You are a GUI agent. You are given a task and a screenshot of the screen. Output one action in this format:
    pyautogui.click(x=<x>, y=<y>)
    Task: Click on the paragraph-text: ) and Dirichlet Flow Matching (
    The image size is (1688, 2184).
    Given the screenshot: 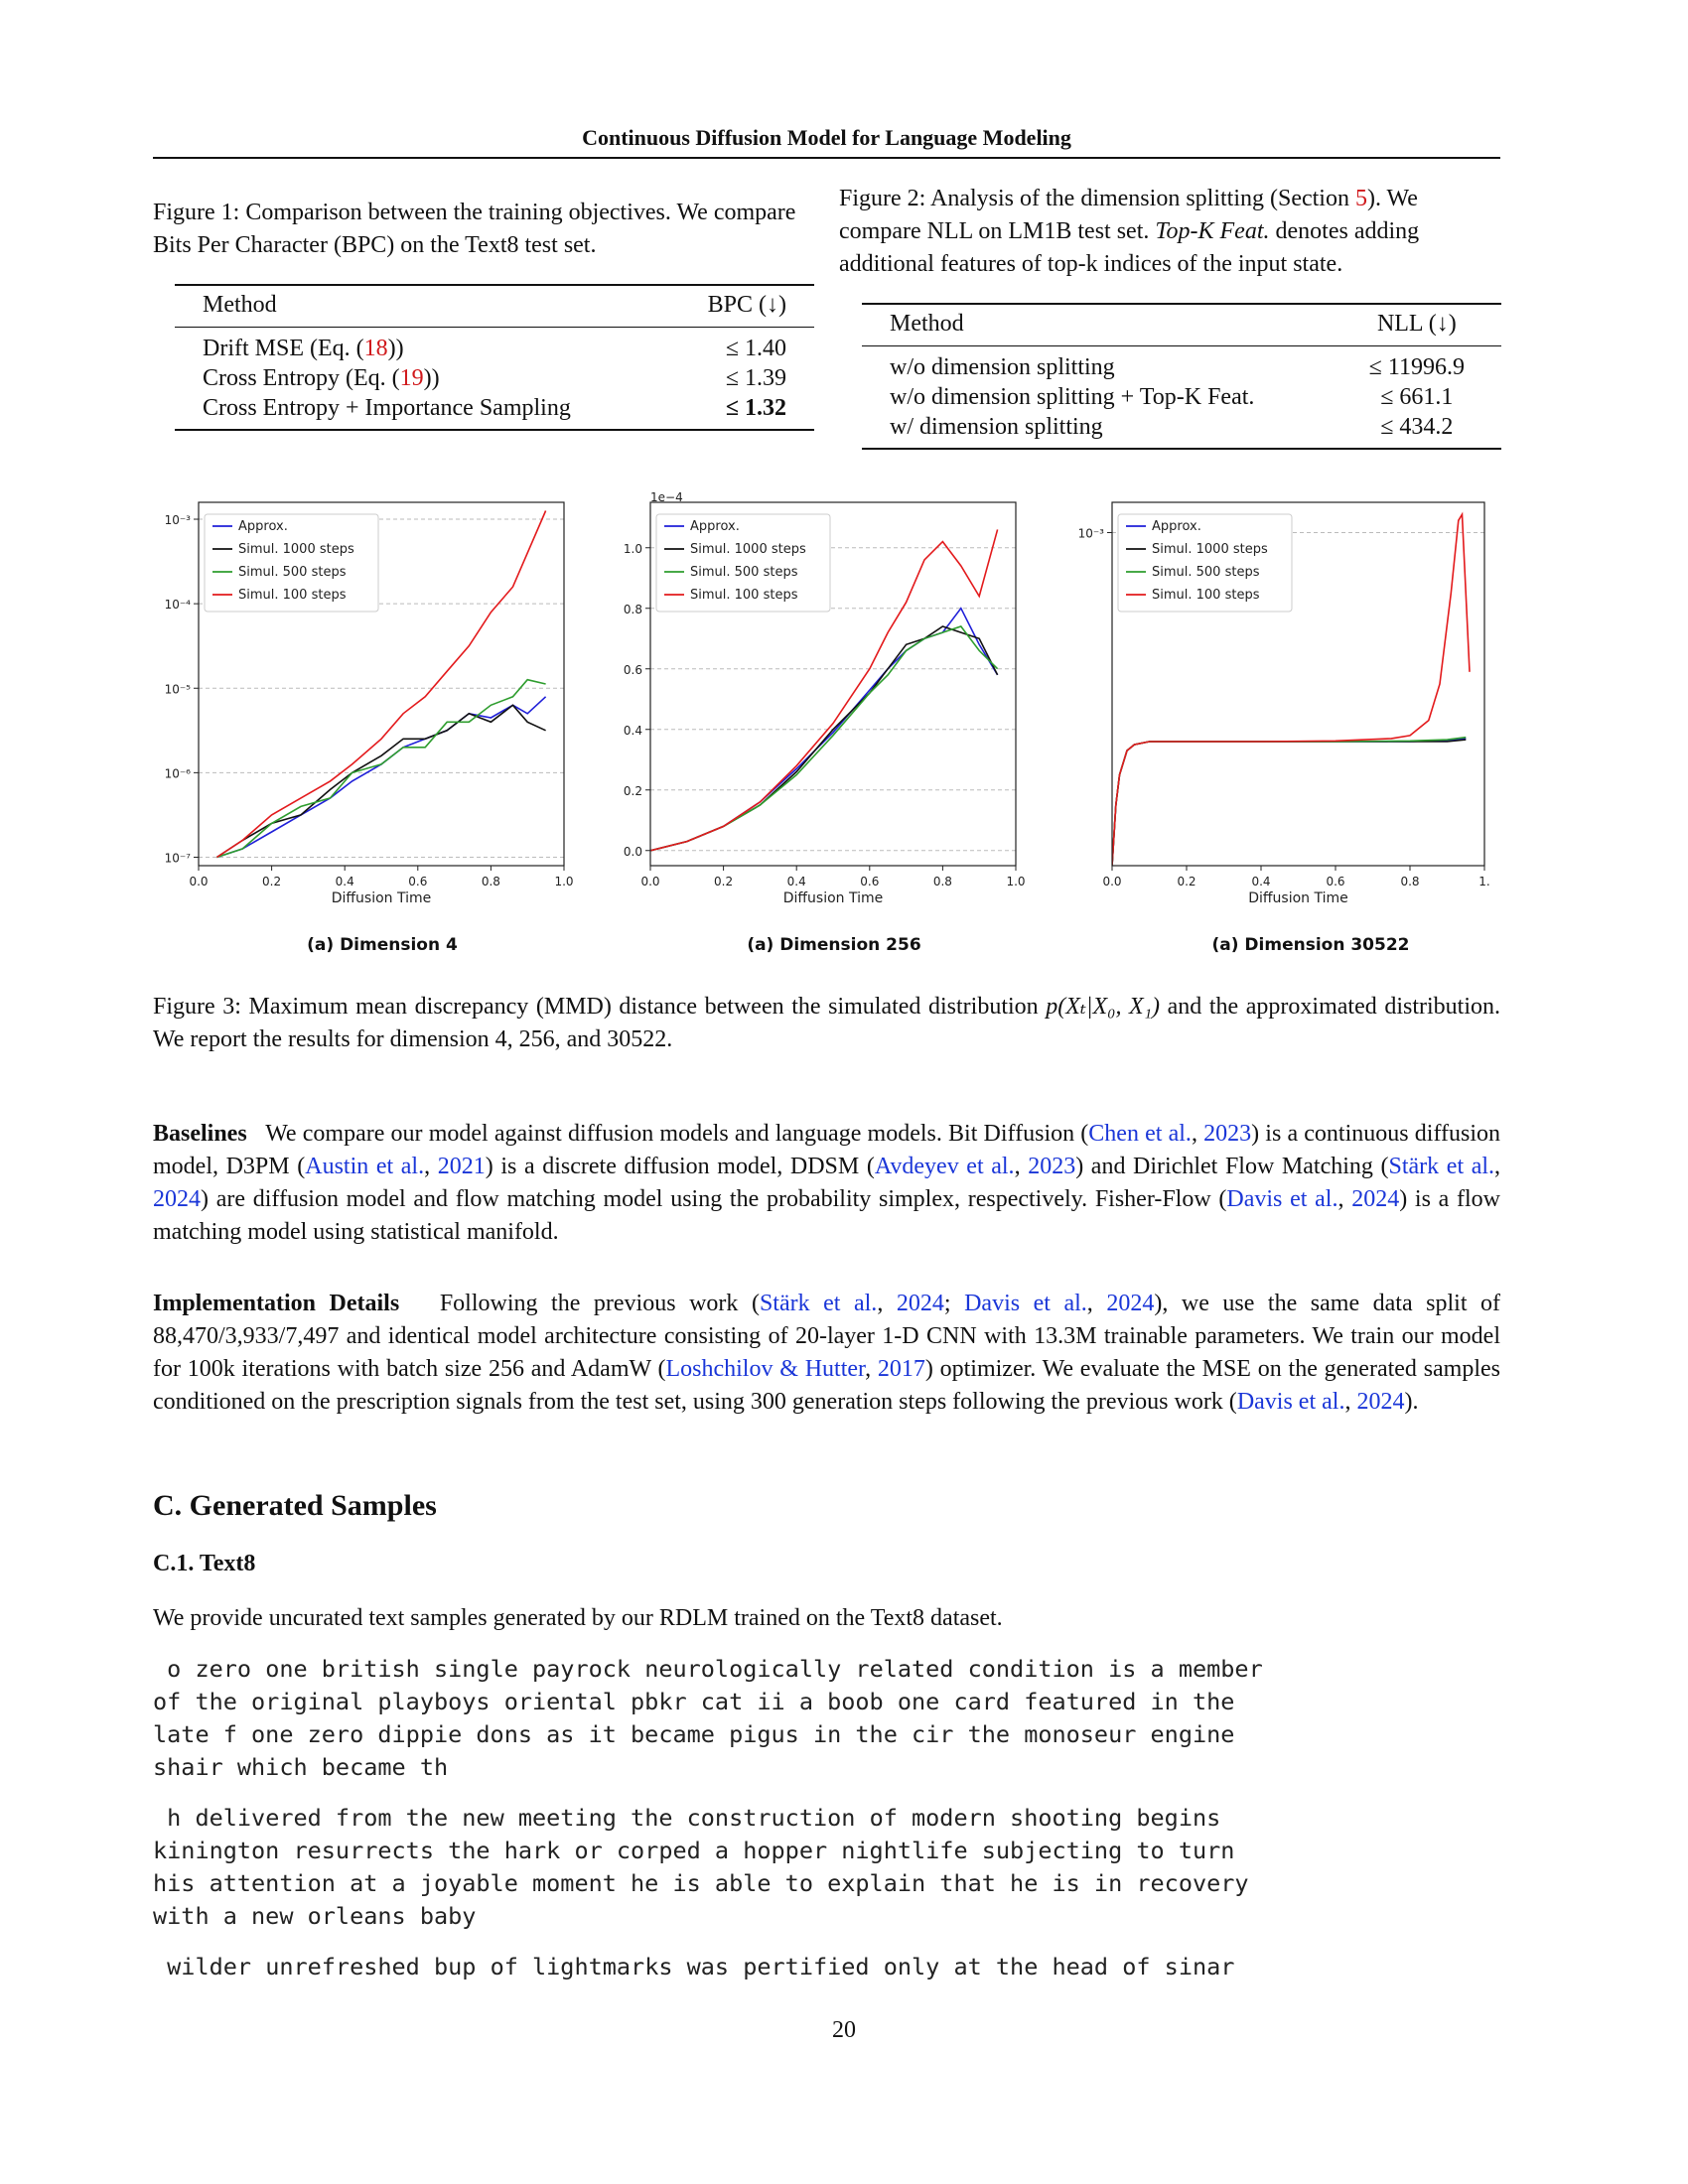 What is the action you would take?
    pyautogui.click(x=1232, y=1166)
    